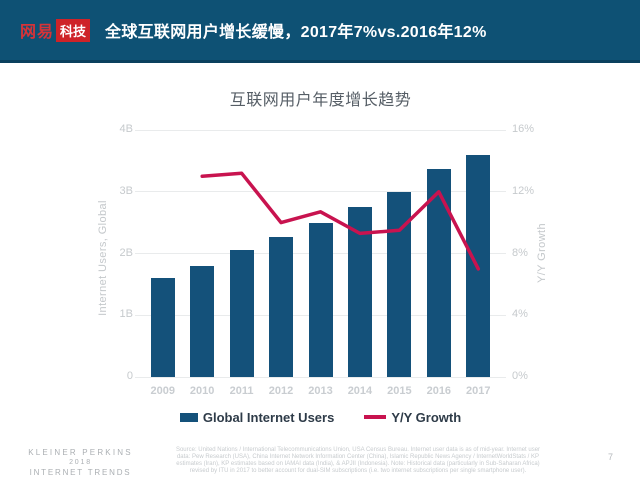 Image resolution: width=640 pixels, height=480 pixels. Describe the element at coordinates (426, 417) in the screenshot. I see `legend-label: Y/Y Growth` at that location.